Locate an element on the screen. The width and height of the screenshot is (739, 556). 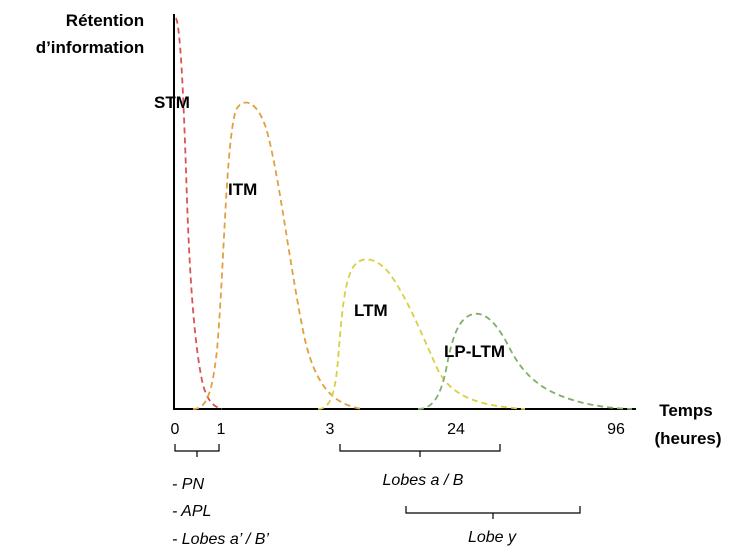
structure-lobe-y: Lobe y is located at coordinates (492, 537).